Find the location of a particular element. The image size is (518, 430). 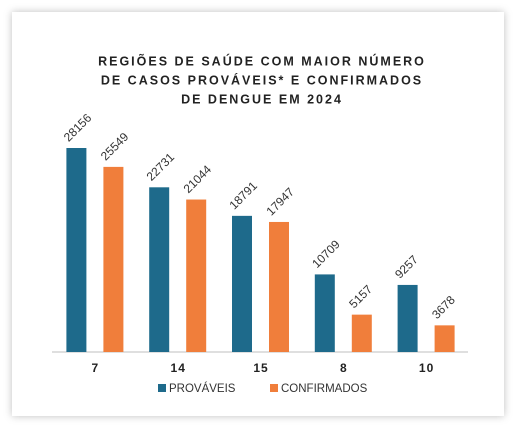

x-tick-label: 7 is located at coordinates (96, 368).